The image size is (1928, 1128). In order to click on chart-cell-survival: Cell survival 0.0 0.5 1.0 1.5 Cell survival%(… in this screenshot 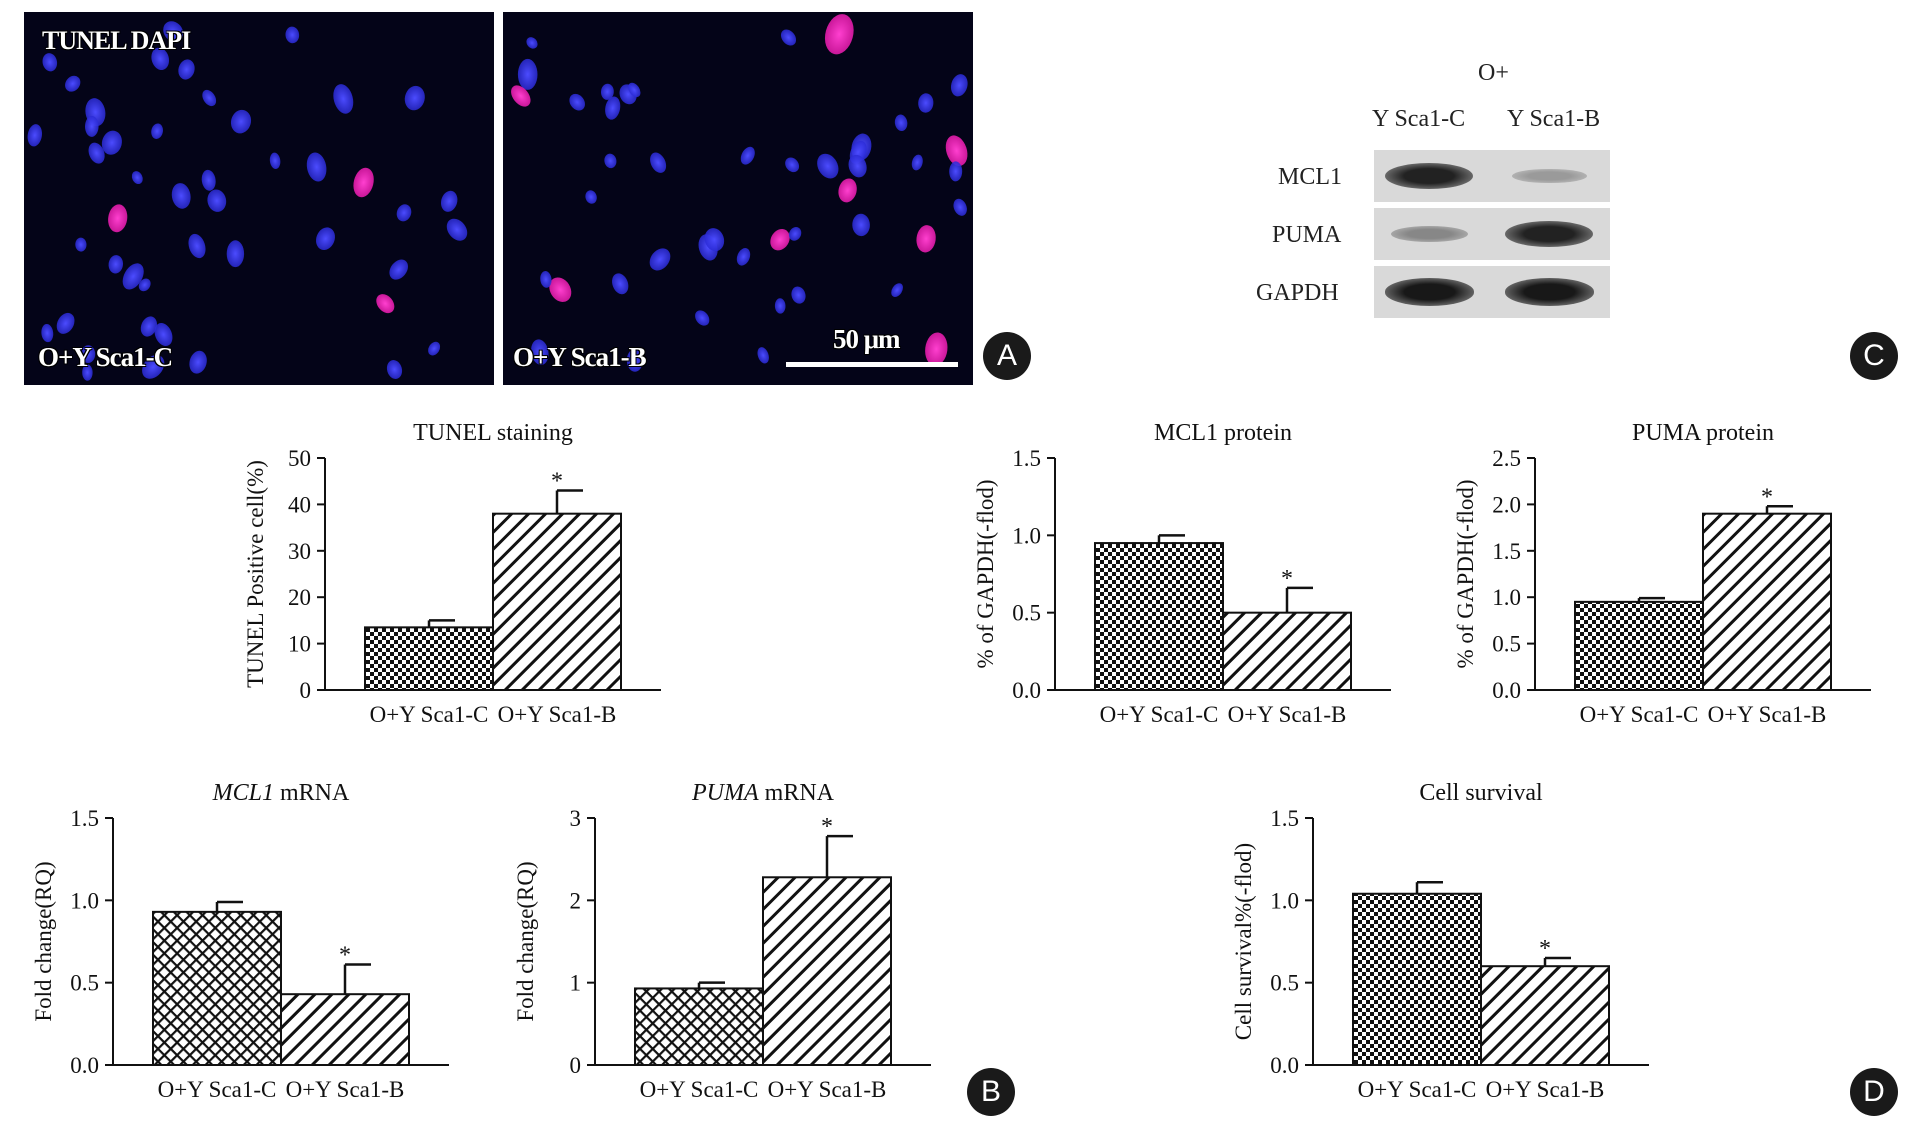, I will do `click(1440, 941)`.